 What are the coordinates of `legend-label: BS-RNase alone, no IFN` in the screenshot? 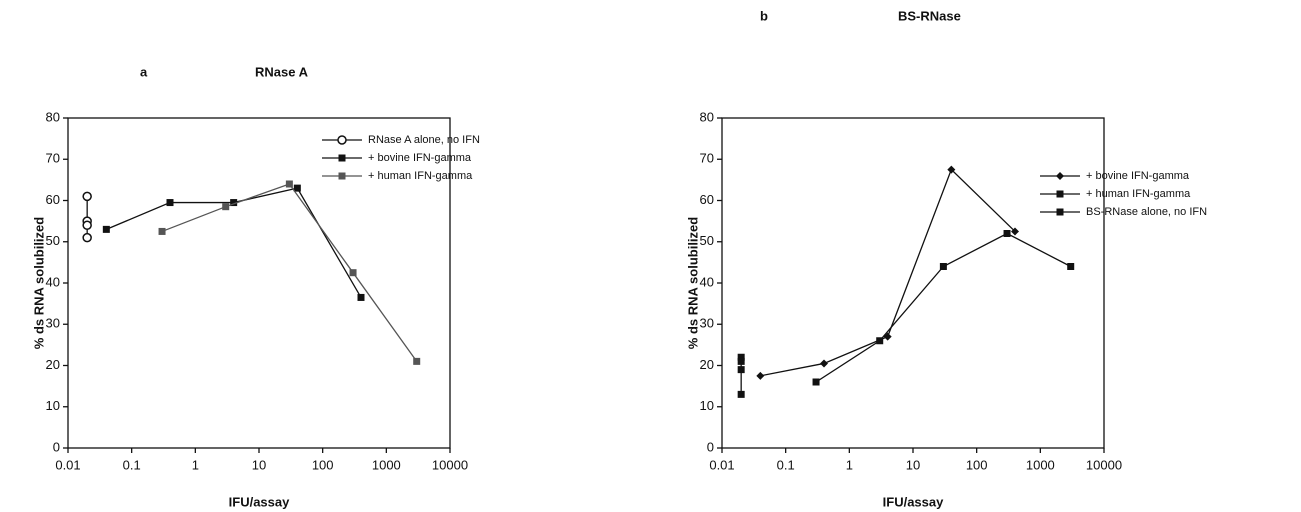 It's located at (1146, 212).